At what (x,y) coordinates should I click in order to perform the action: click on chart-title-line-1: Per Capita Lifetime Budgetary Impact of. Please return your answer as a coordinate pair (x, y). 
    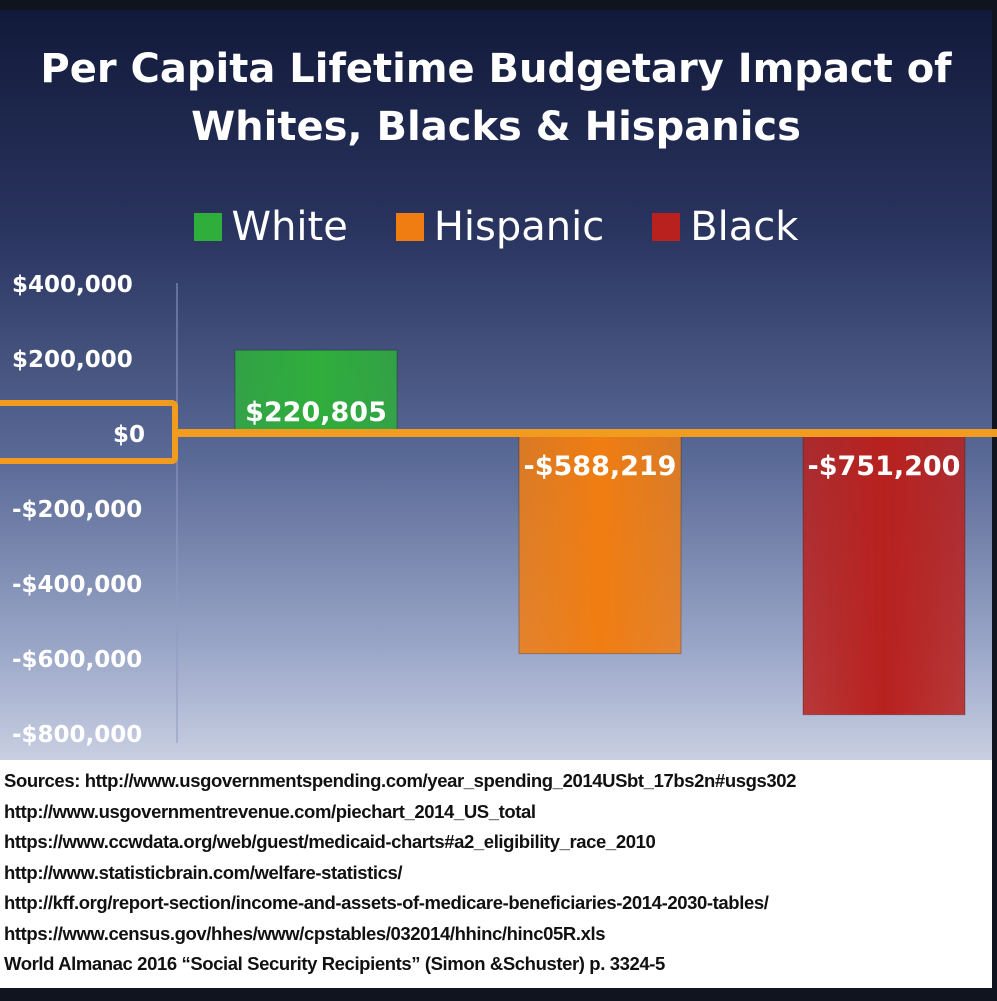
    Looking at the image, I should click on (496, 69).